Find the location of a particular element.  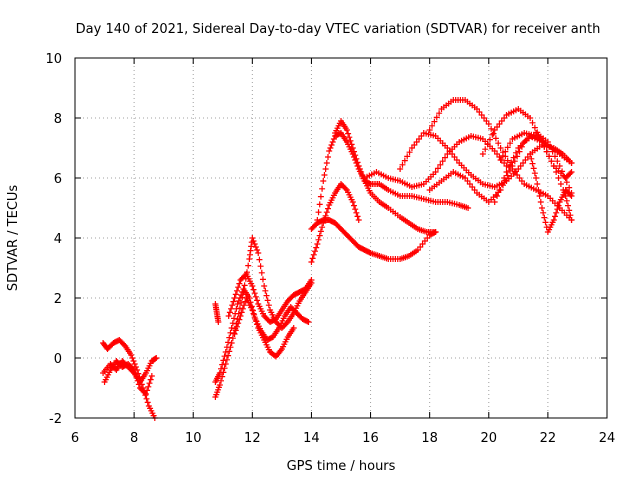

y-tick-label: 10 is located at coordinates (53, 59).